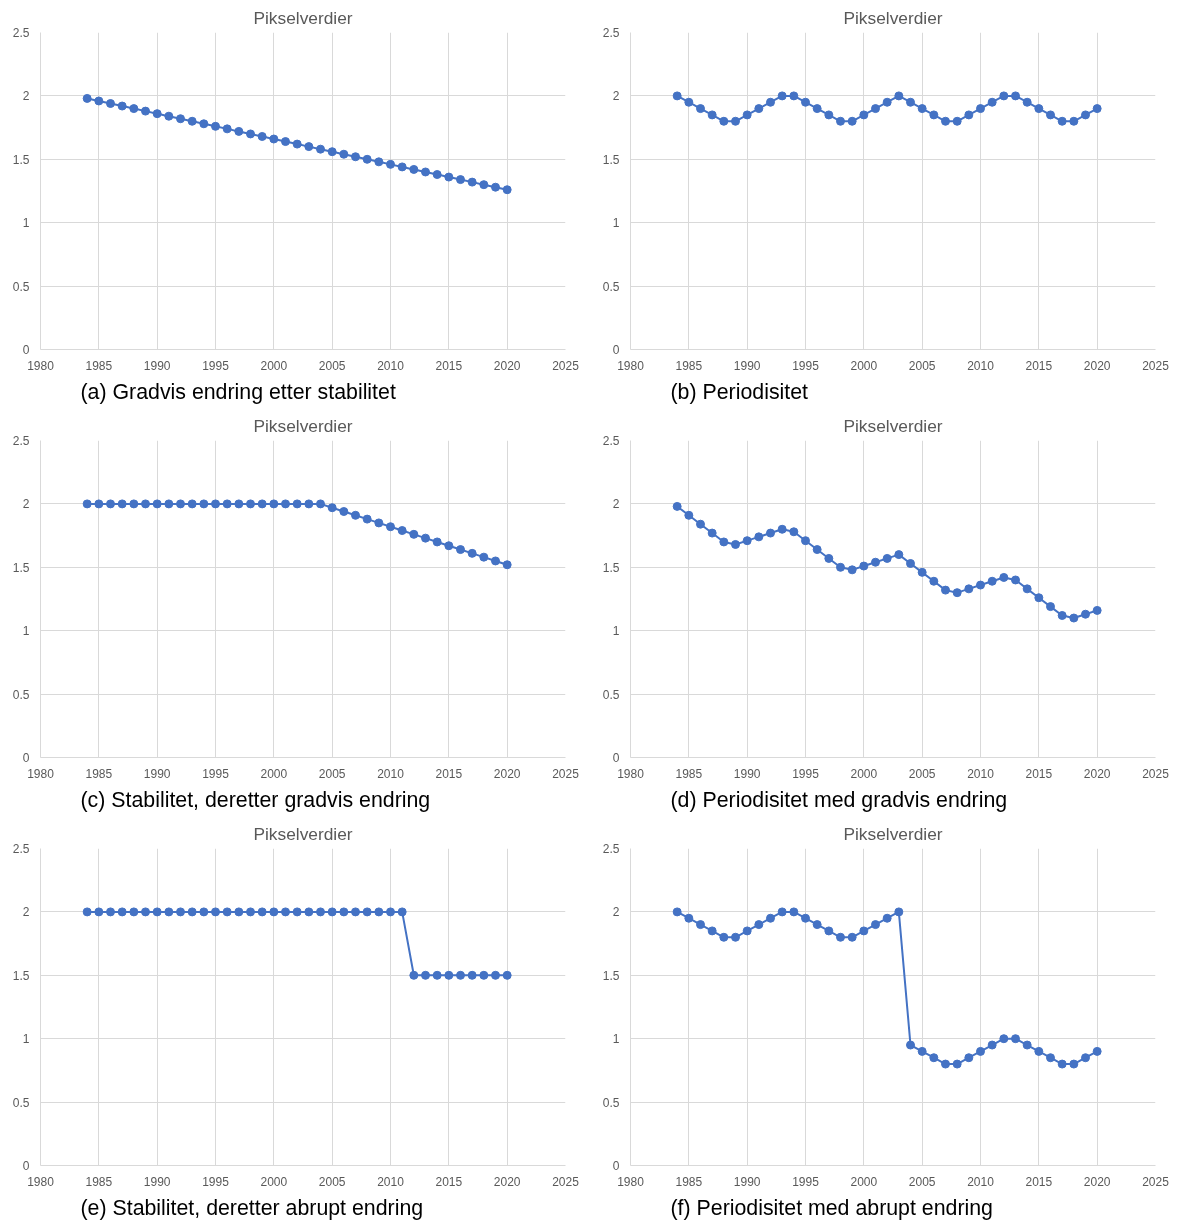  Describe the element at coordinates (839, 799) in the screenshot. I see `text: (d) Periodisitet med gradvis endring` at that location.